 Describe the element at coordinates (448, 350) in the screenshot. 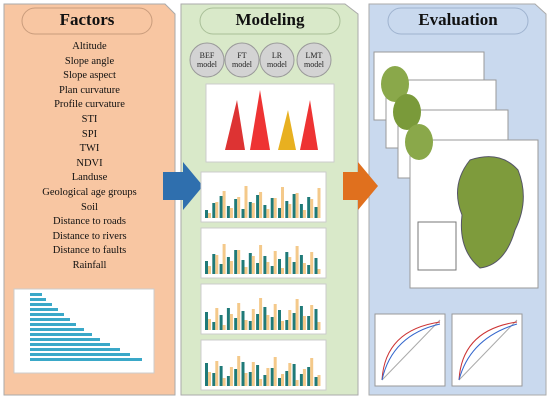

I see `roc-plots` at that location.